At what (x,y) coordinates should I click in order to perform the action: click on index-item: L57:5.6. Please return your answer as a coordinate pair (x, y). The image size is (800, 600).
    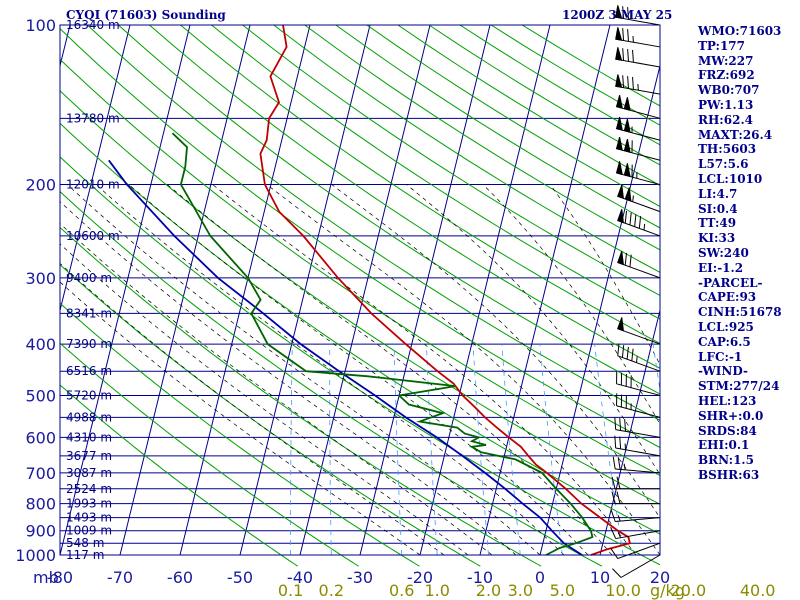
    Looking at the image, I should click on (723, 164).